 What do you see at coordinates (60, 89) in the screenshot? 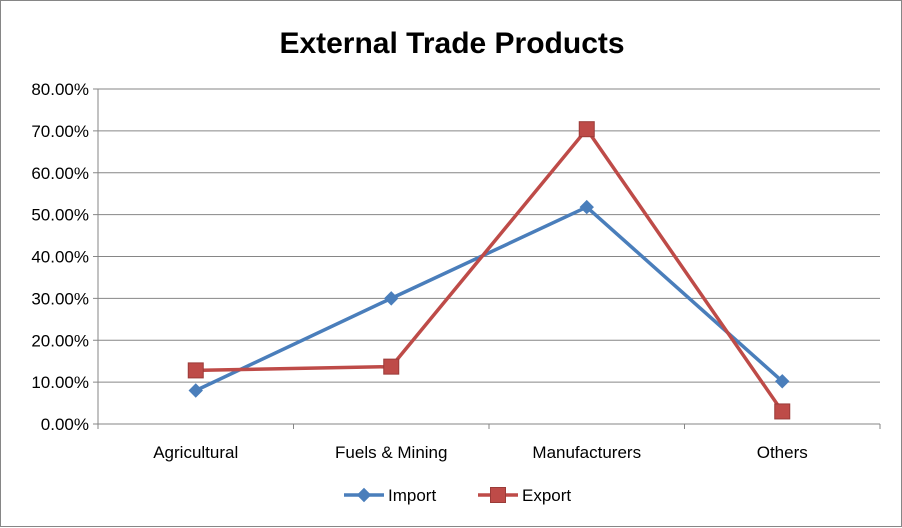
I see `y-tick-label: 80.00%` at bounding box center [60, 89].